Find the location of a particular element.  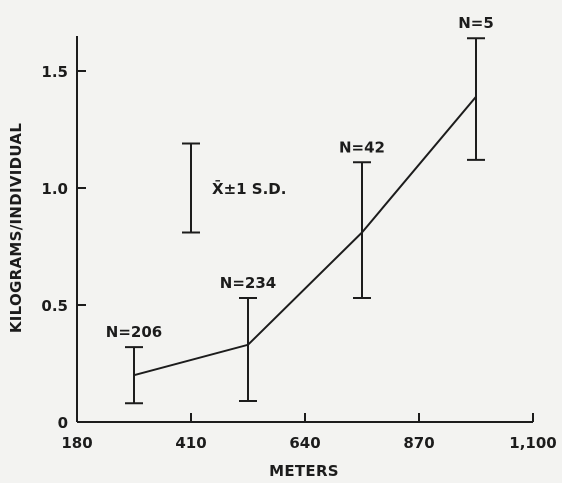

n-label: N=5 is located at coordinates (476, 23).